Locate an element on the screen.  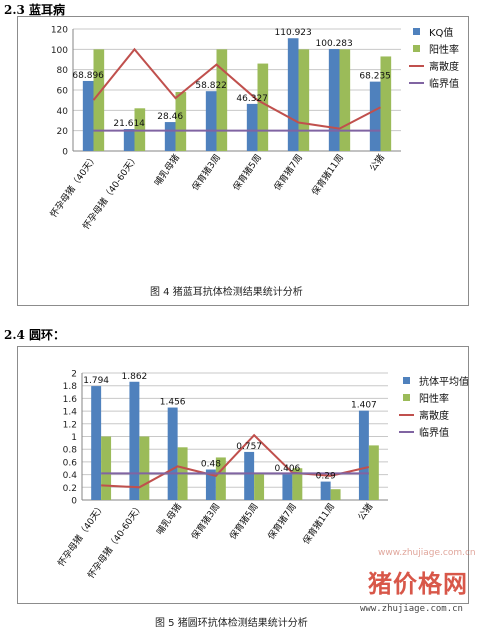
data-label: 0.406 is located at coordinates (288, 469).